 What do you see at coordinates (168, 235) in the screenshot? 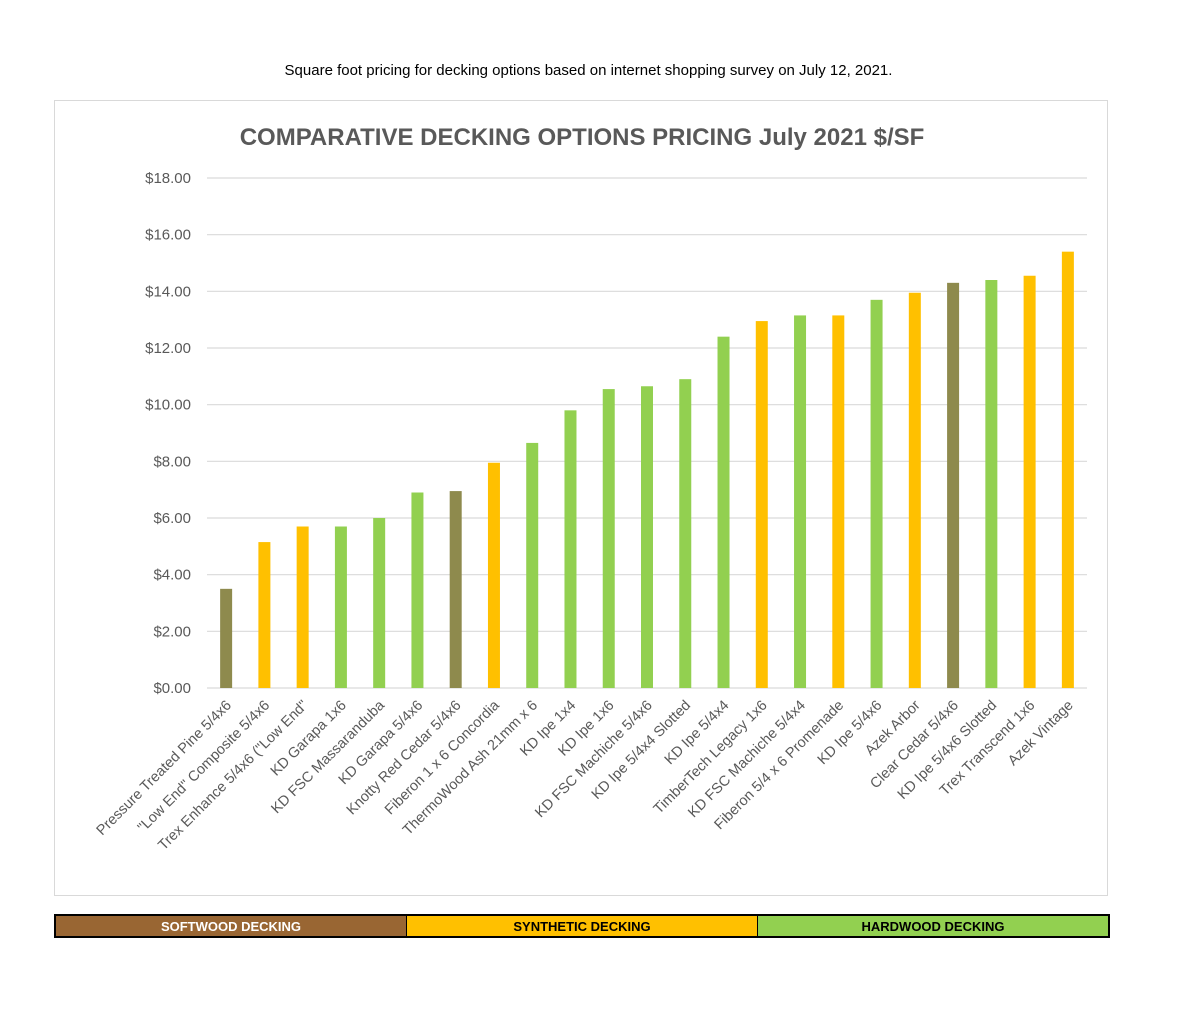
I see `y-tick-label: $16.00` at bounding box center [168, 235].